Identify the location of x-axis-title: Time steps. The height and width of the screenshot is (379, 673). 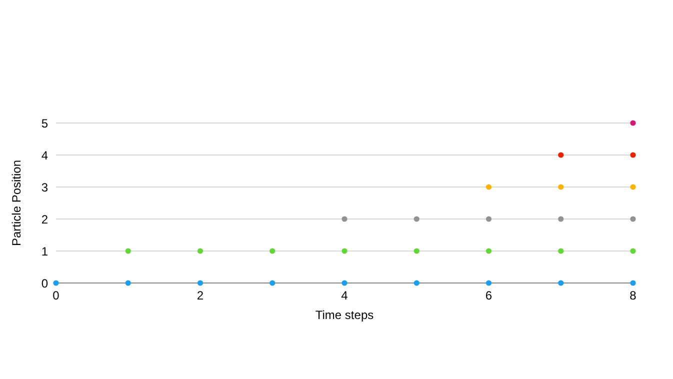
(344, 315).